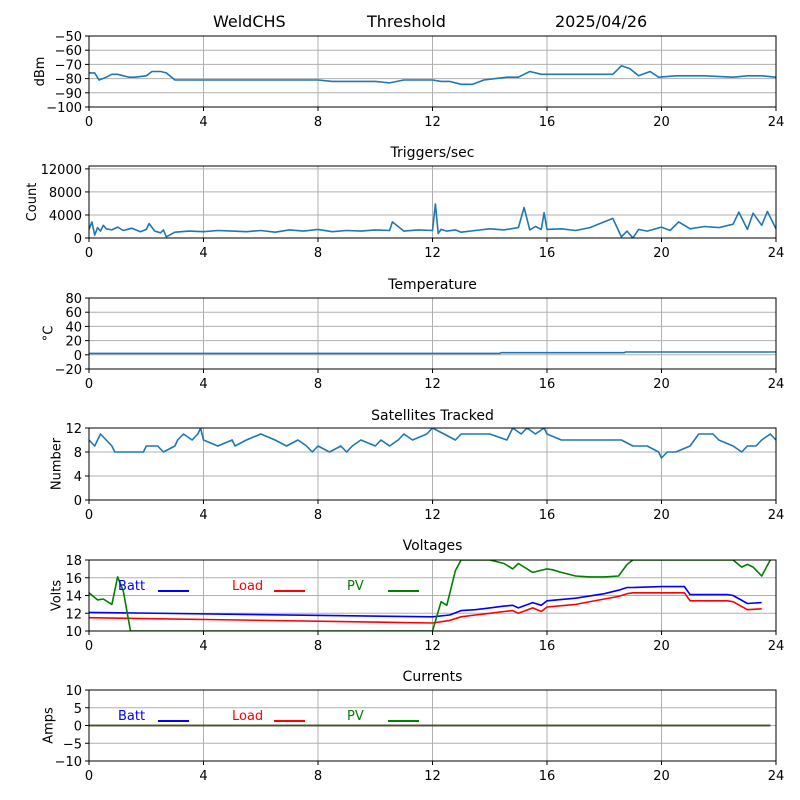  Describe the element at coordinates (432, 285) in the screenshot. I see `panel-title: Temperature` at that location.